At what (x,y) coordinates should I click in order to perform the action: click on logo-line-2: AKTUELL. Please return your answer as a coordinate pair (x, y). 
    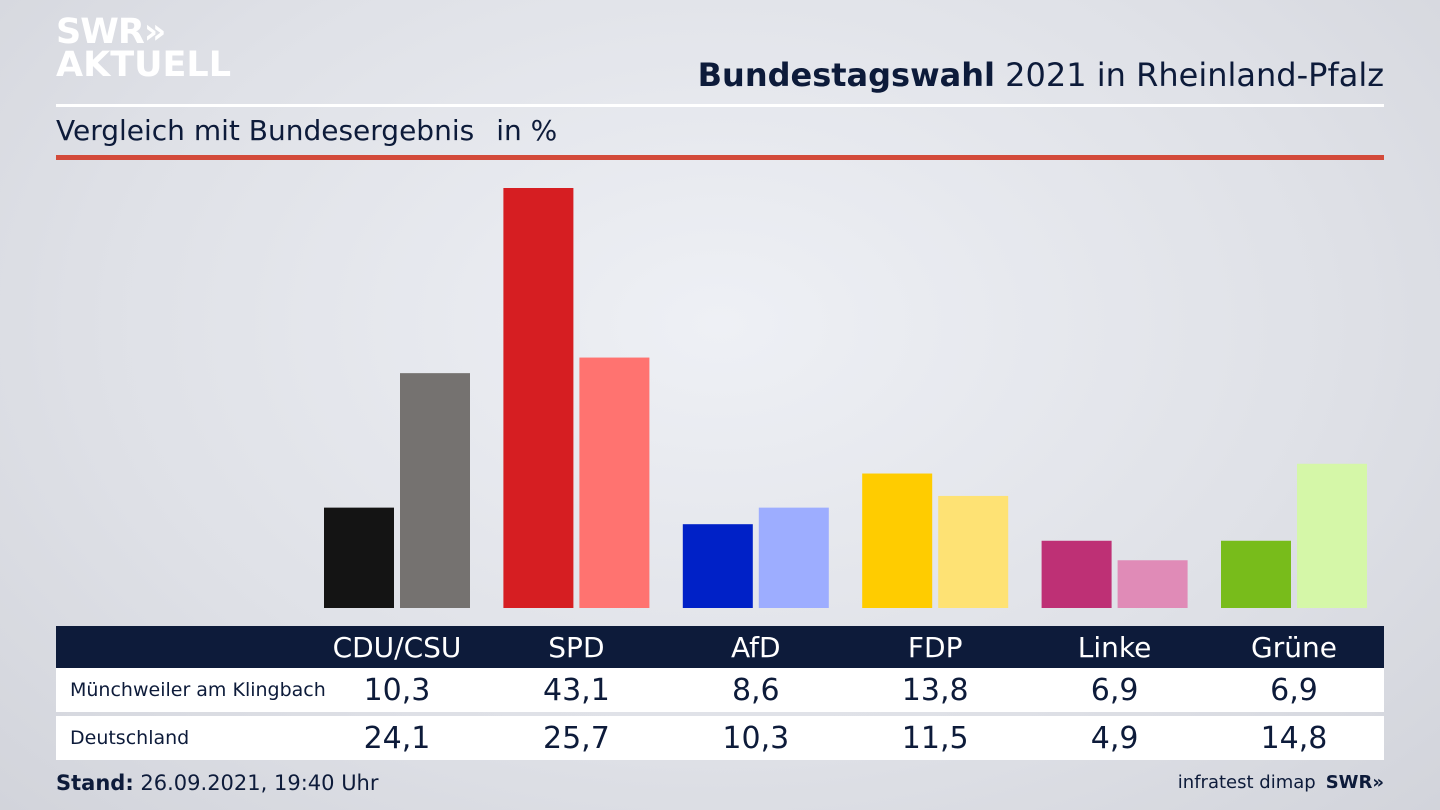
    Looking at the image, I should click on (144, 65).